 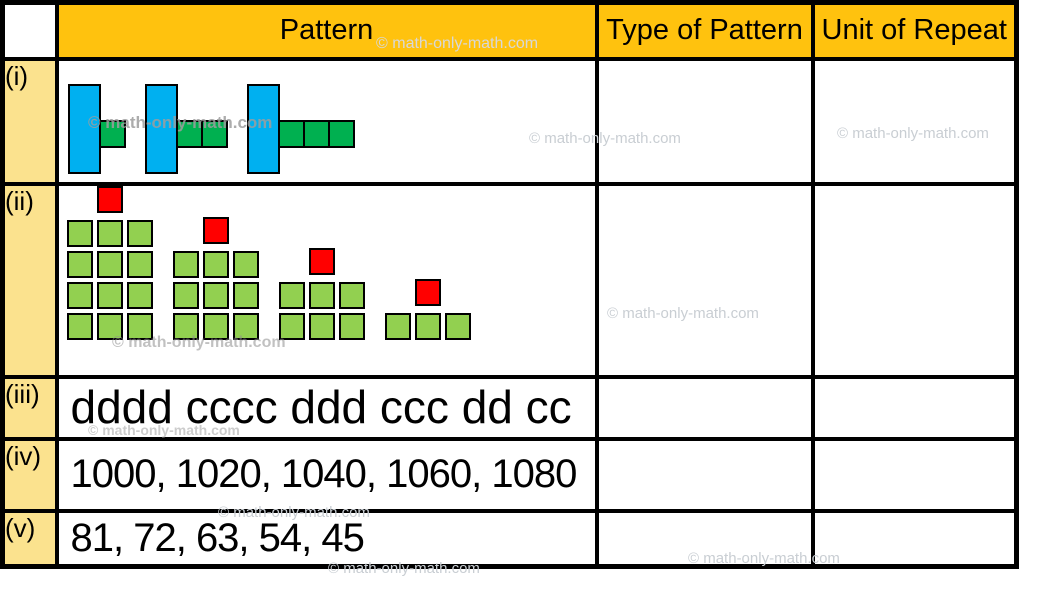 I want to click on header-pattern: Pattern, so click(x=326, y=30).